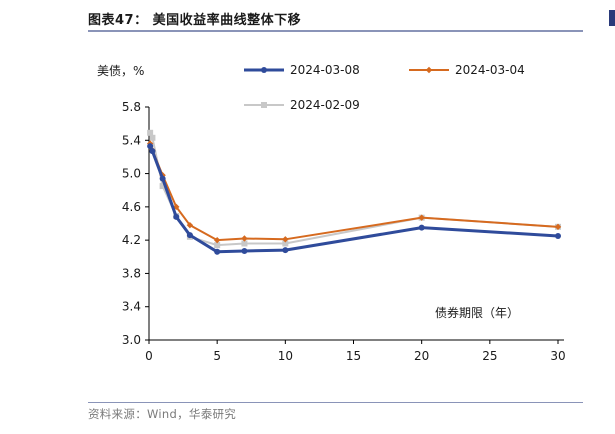 The height and width of the screenshot is (434, 615). What do you see at coordinates (131, 107) in the screenshot?
I see `y-tick-label: 5.8` at bounding box center [131, 107].